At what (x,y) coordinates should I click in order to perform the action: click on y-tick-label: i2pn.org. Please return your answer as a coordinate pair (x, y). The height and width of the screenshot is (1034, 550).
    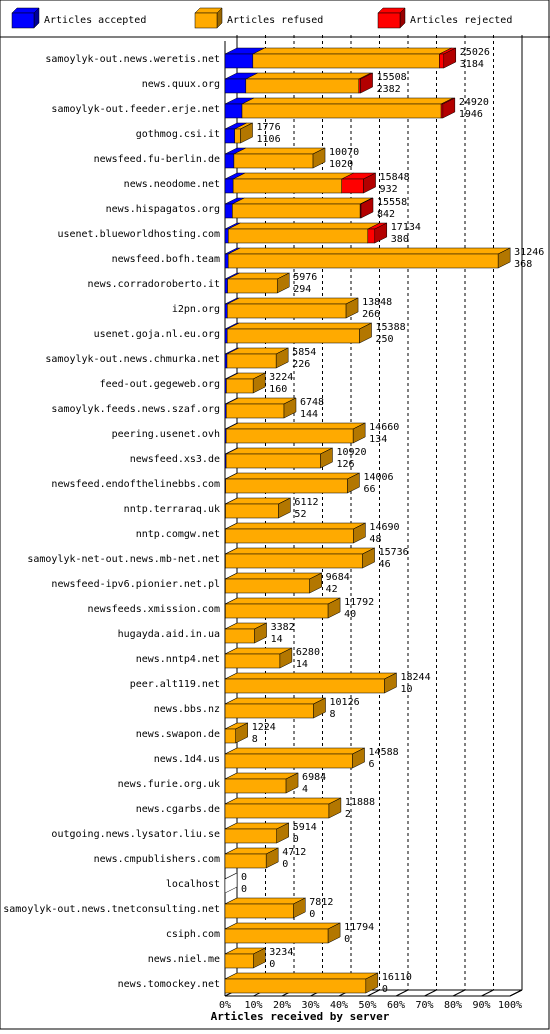
    Looking at the image, I should click on (196, 309).